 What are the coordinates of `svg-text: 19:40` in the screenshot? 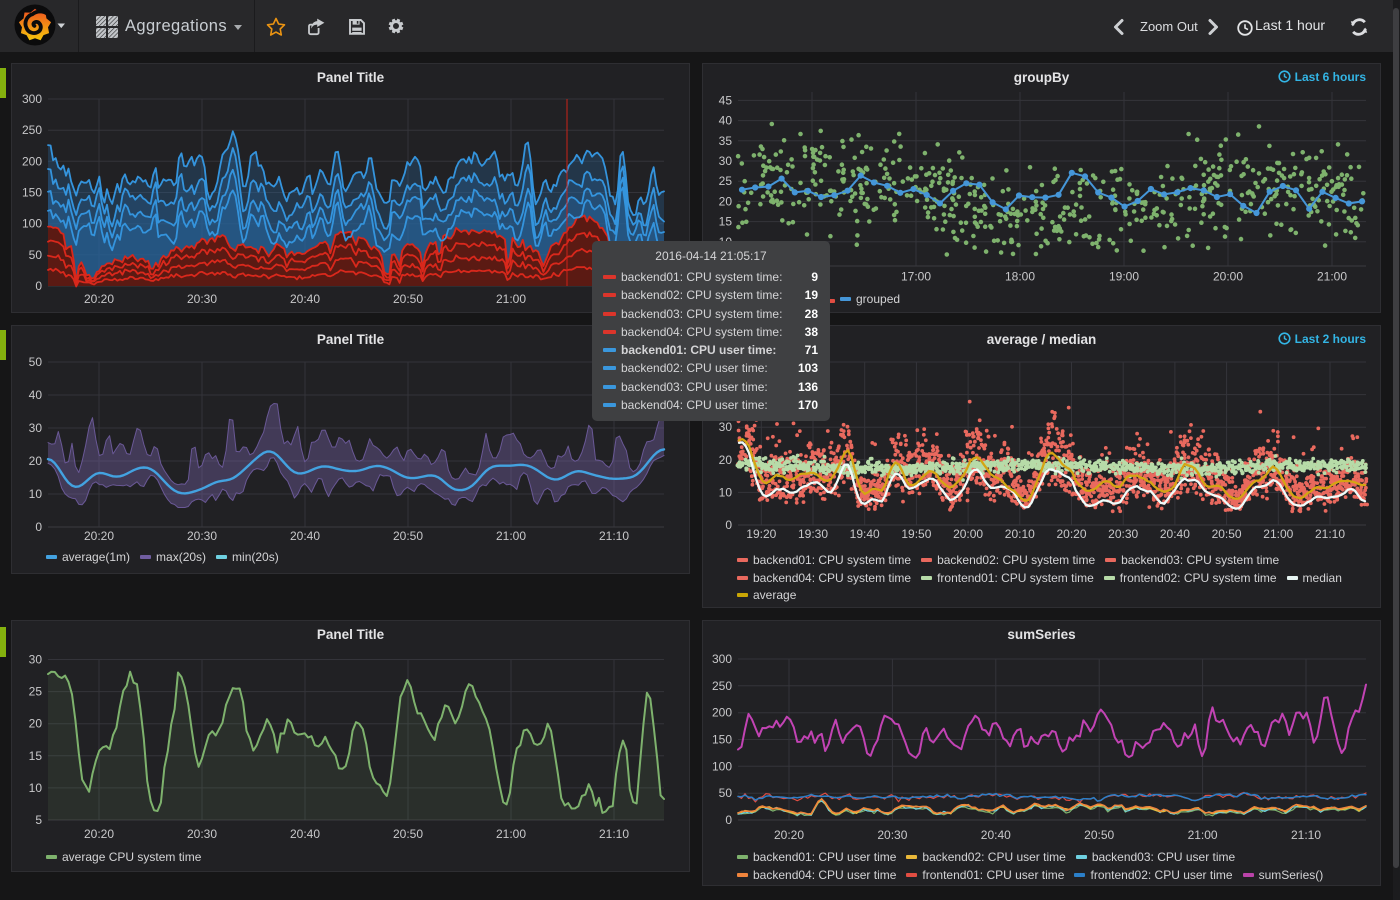 It's located at (865, 534).